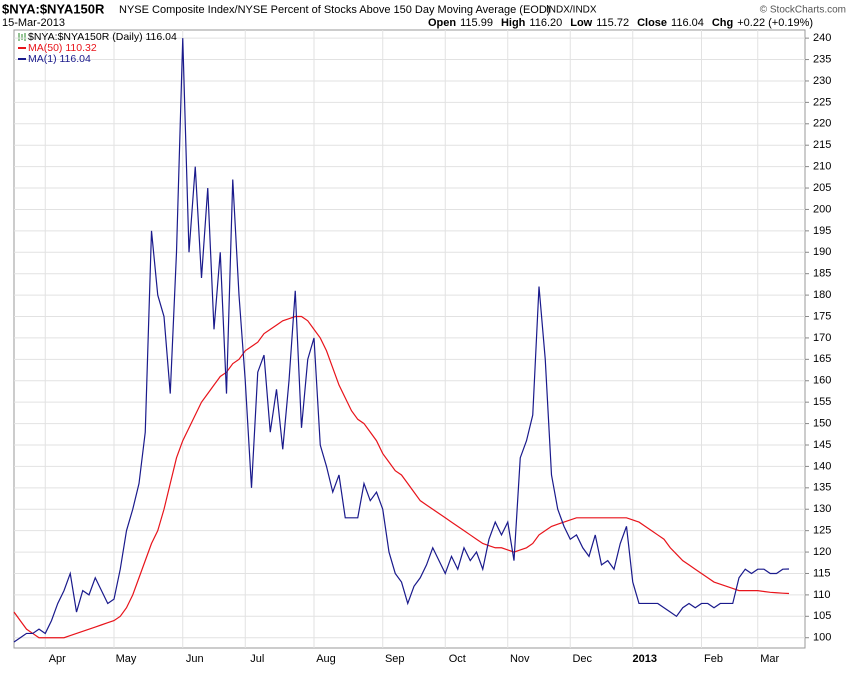  What do you see at coordinates (822, 445) in the screenshot?
I see `y-tick-label: 145` at bounding box center [822, 445].